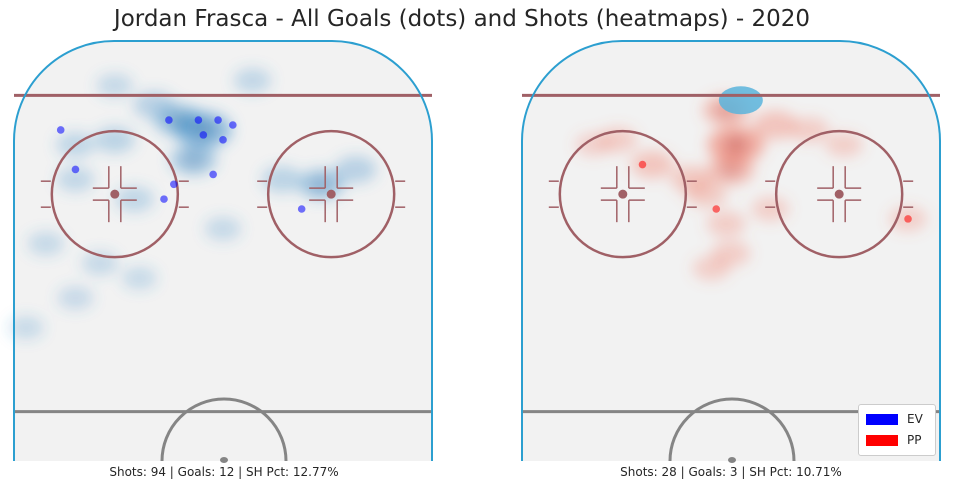  What do you see at coordinates (897, 430) in the screenshot?
I see `legend: EV PP` at bounding box center [897, 430].